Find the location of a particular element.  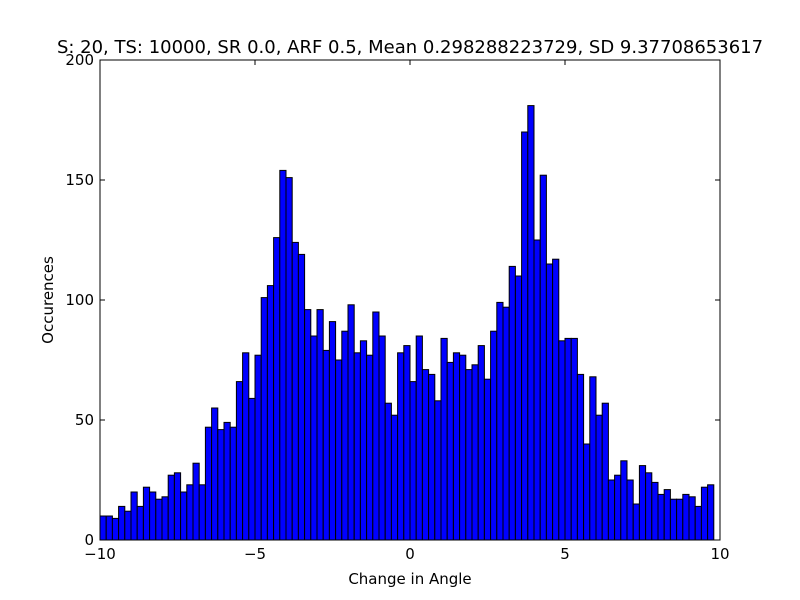

x-axis-label: Change in Angle is located at coordinates (409, 579).